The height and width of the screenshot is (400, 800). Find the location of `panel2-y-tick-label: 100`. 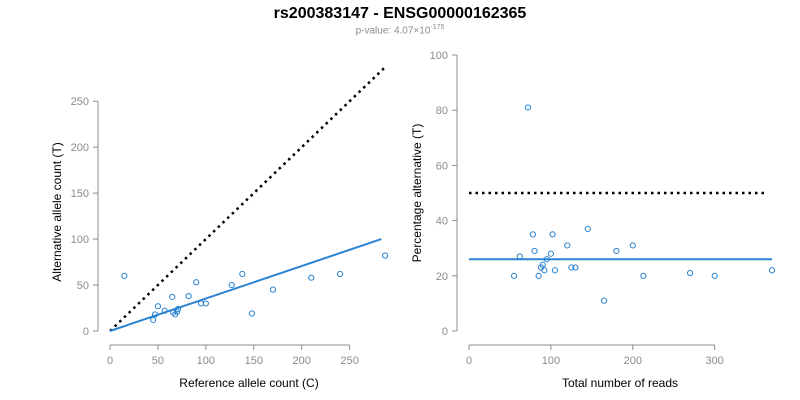

panel2-y-tick-label: 100 is located at coordinates (439, 56).